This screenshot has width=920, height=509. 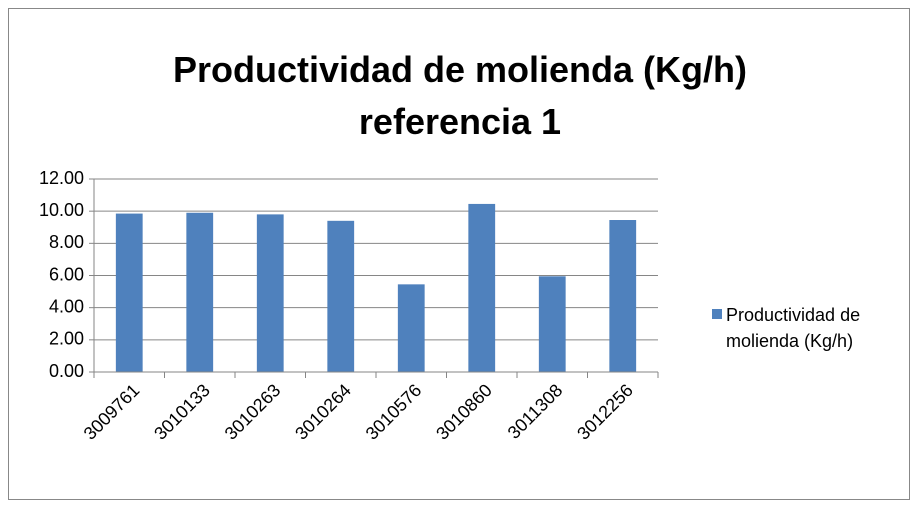 I want to click on y-tick-label: 6.00, so click(x=66, y=274).